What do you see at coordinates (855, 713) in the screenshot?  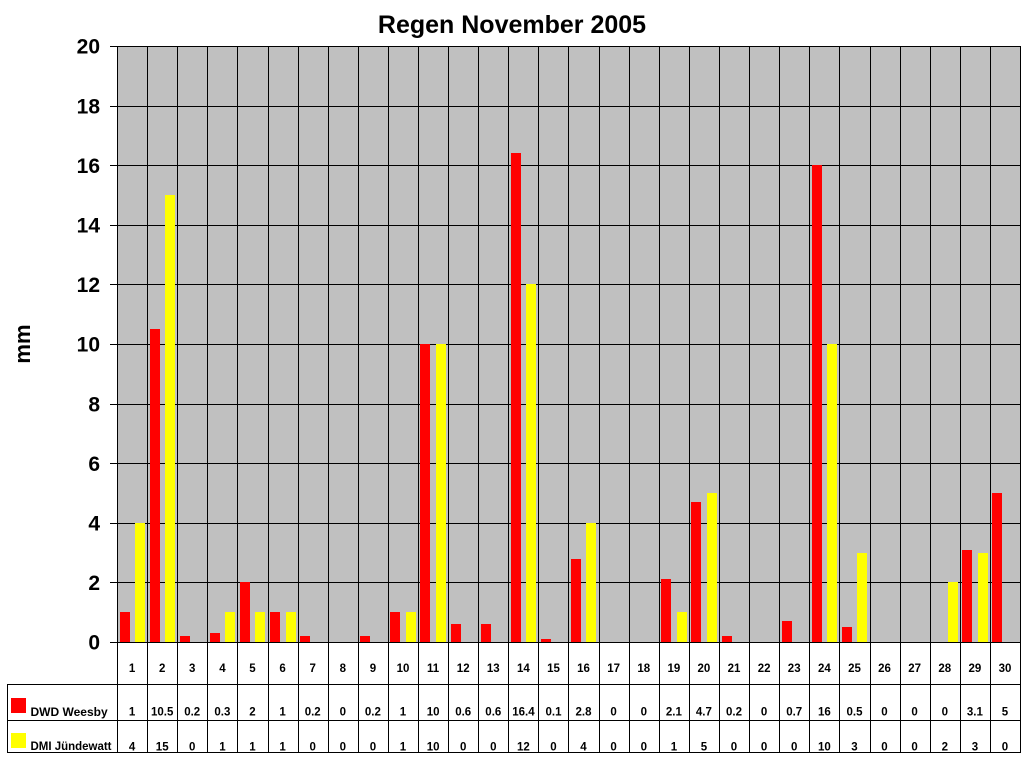 I see `svg-text: 0.5` at bounding box center [855, 713].